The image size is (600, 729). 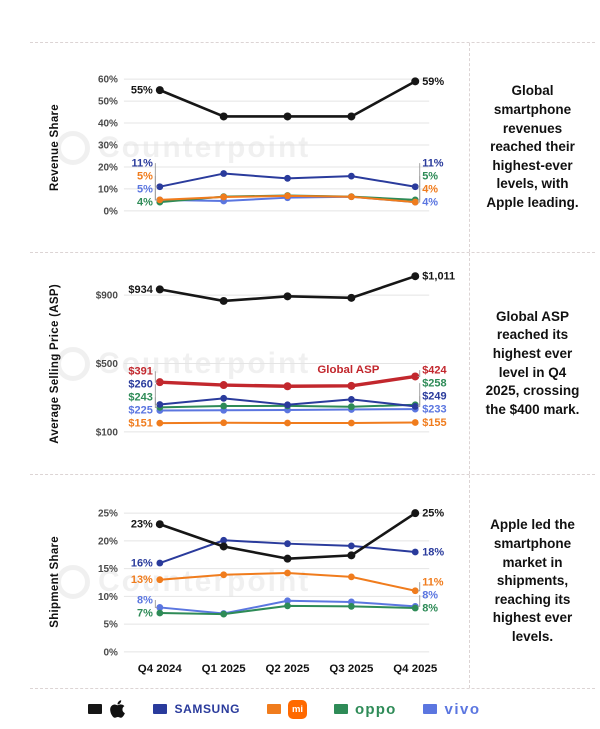 I want to click on mi-swatch, so click(x=274, y=709).